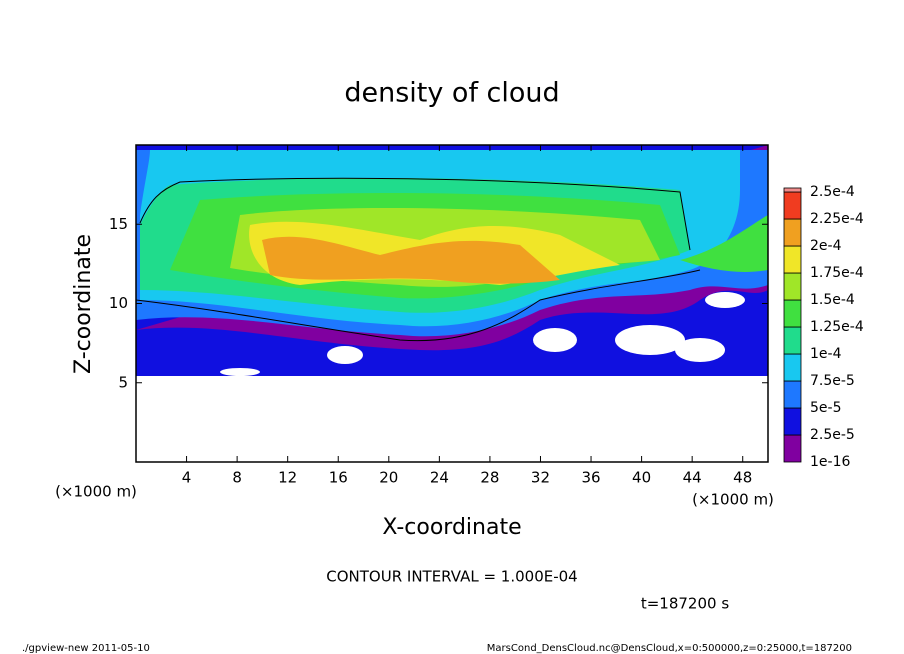 This screenshot has height=654, width=904. Describe the element at coordinates (825, 408) in the screenshot. I see `colorbar-label: 5e-5` at that location.